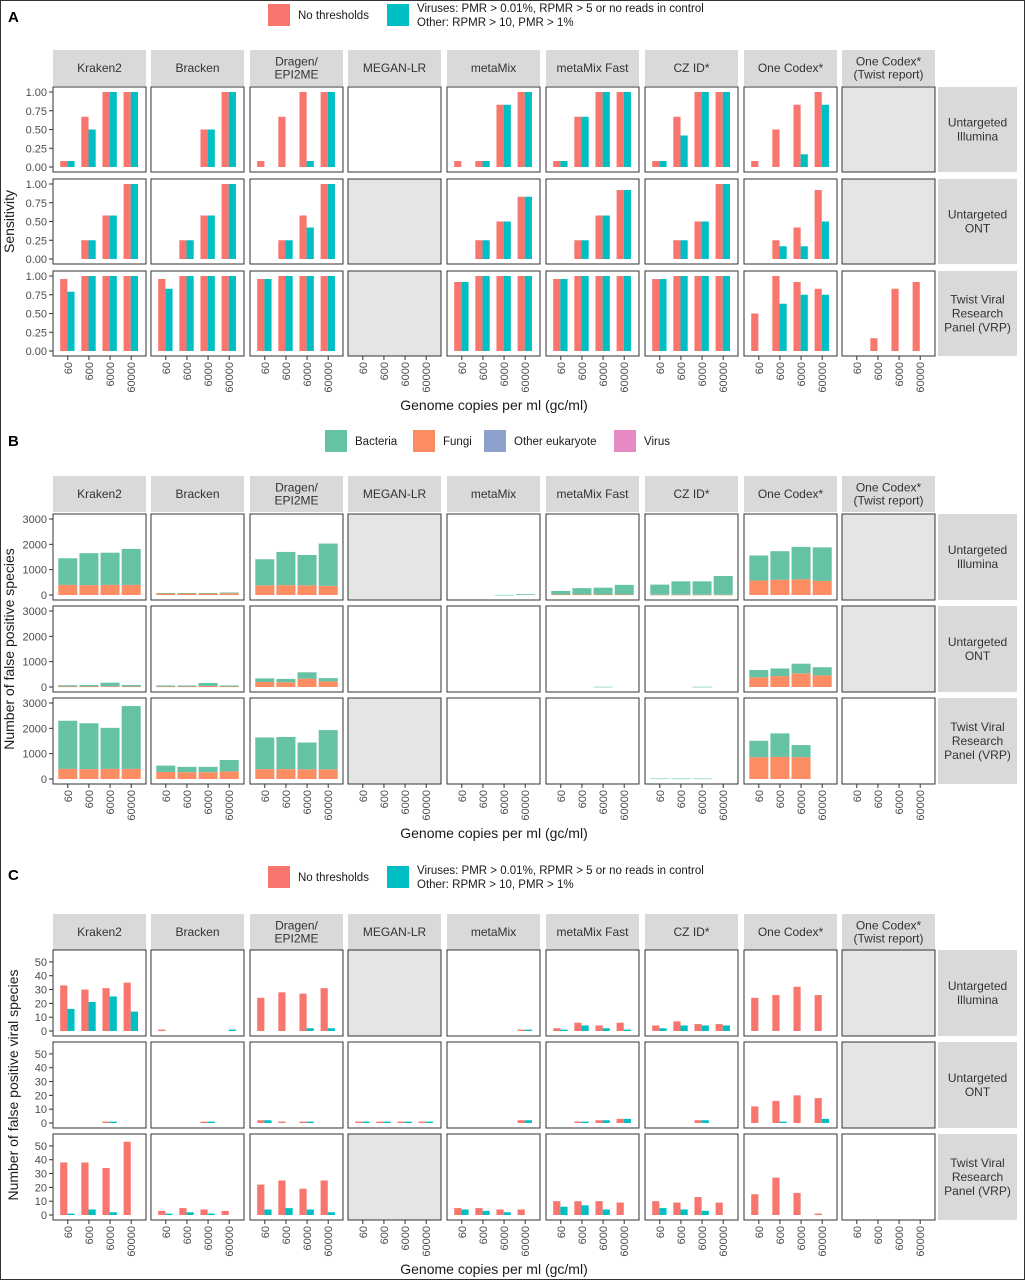 Image resolution: width=1025 pixels, height=1280 pixels. Describe the element at coordinates (493, 932) in the screenshot. I see `facet-strip-tool-label-line: metaMix` at that location.